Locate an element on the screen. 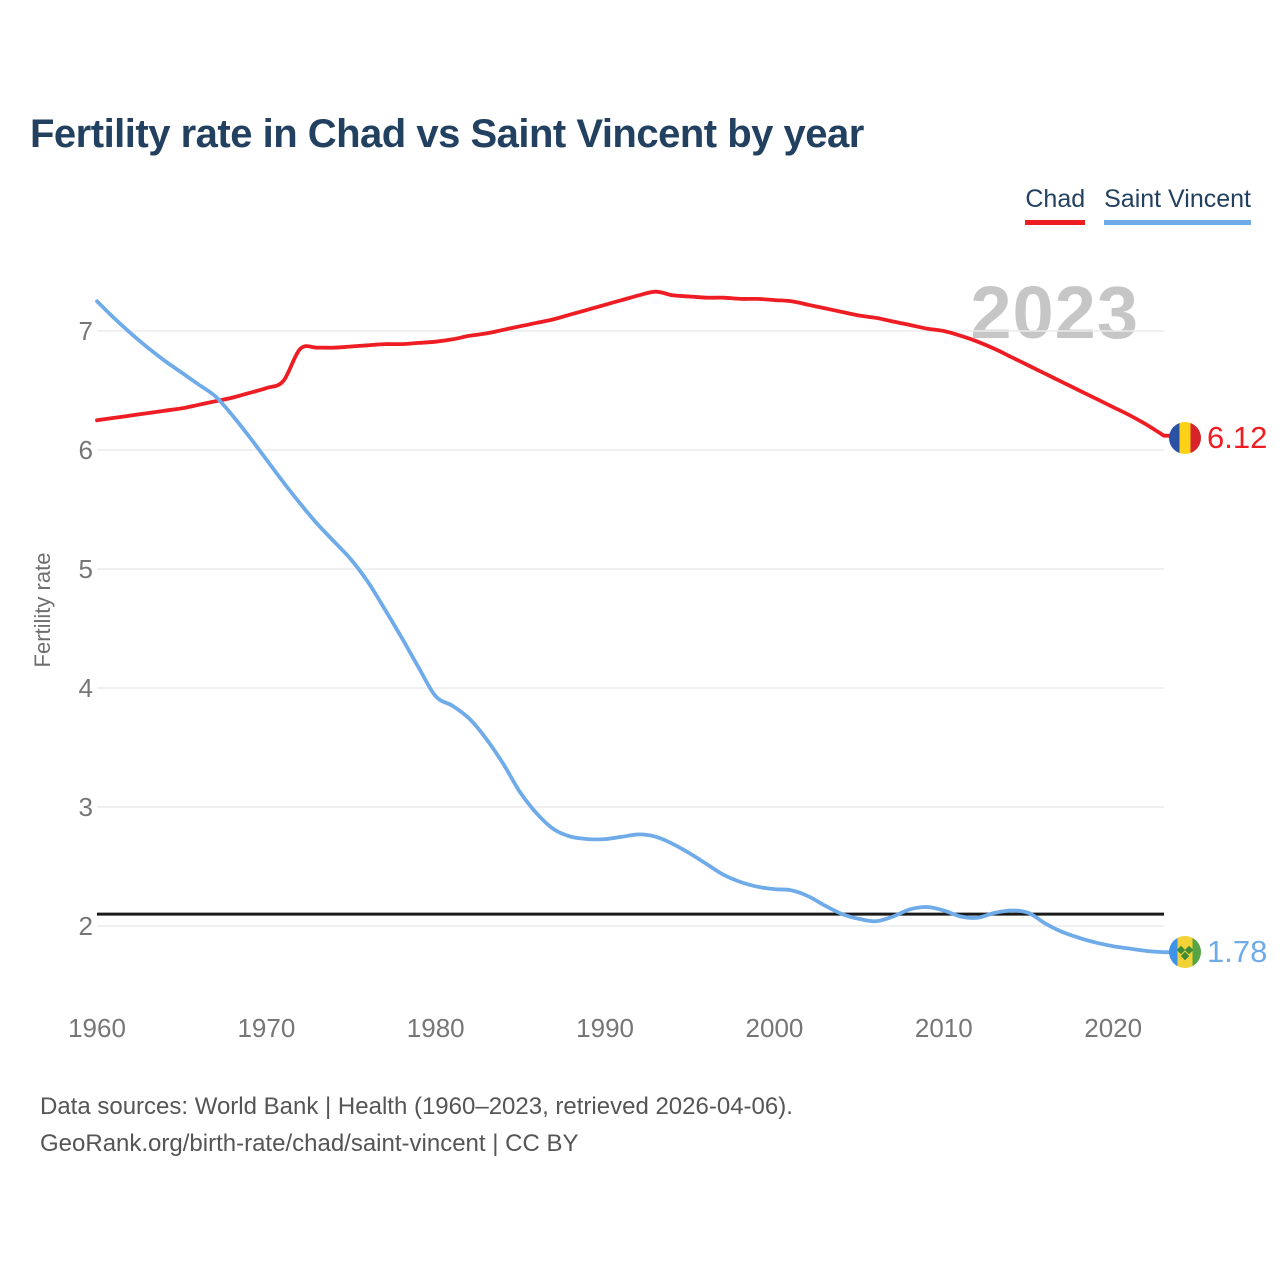 The image size is (1280, 1280). x-tick-label: 1980 is located at coordinates (435, 1028).